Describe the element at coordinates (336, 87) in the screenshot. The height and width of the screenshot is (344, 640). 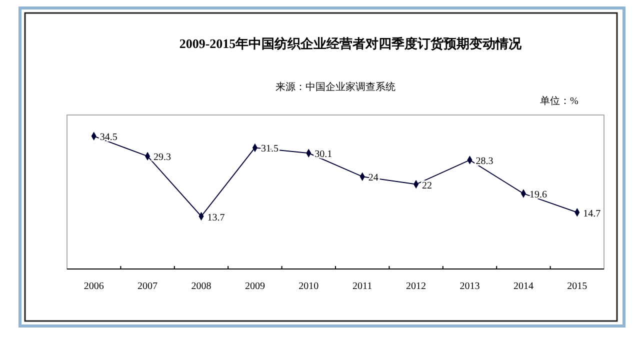
I see `chart-subtitle: 来源：中国企业家调查系统` at that location.